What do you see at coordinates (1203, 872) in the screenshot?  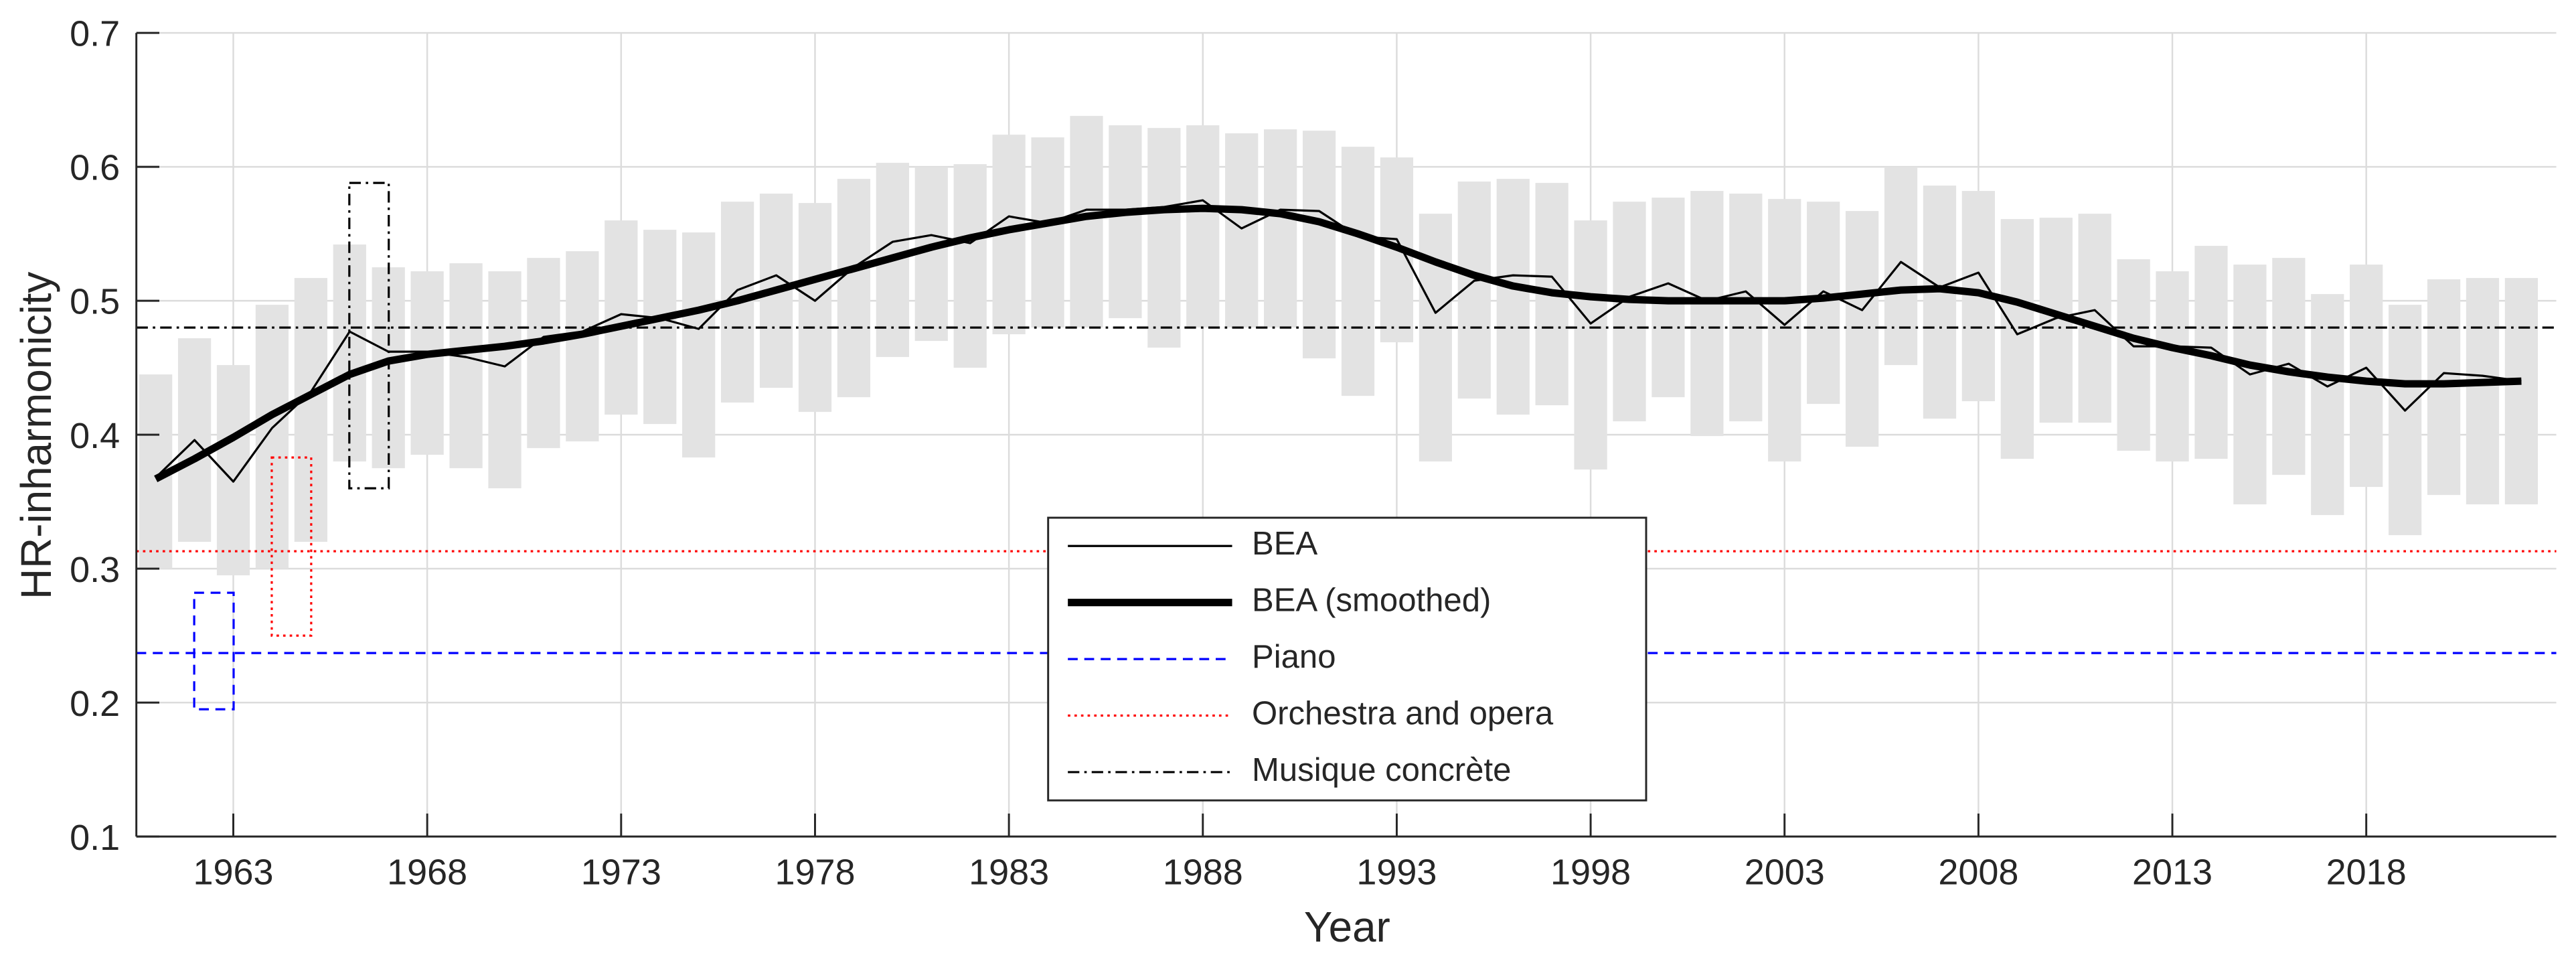 I see `x-tick-label: 1988` at bounding box center [1203, 872].